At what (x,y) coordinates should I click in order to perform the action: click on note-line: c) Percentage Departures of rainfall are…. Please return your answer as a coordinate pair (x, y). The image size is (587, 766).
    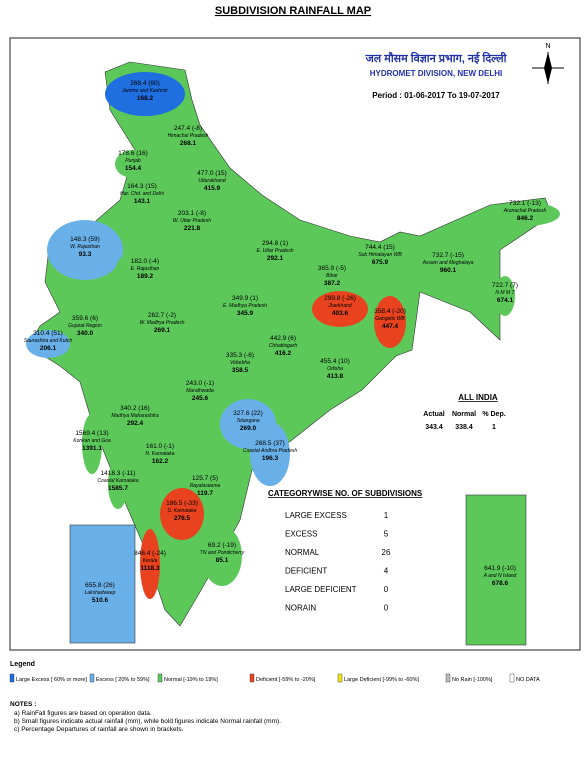
    Looking at the image, I should click on (99, 729).